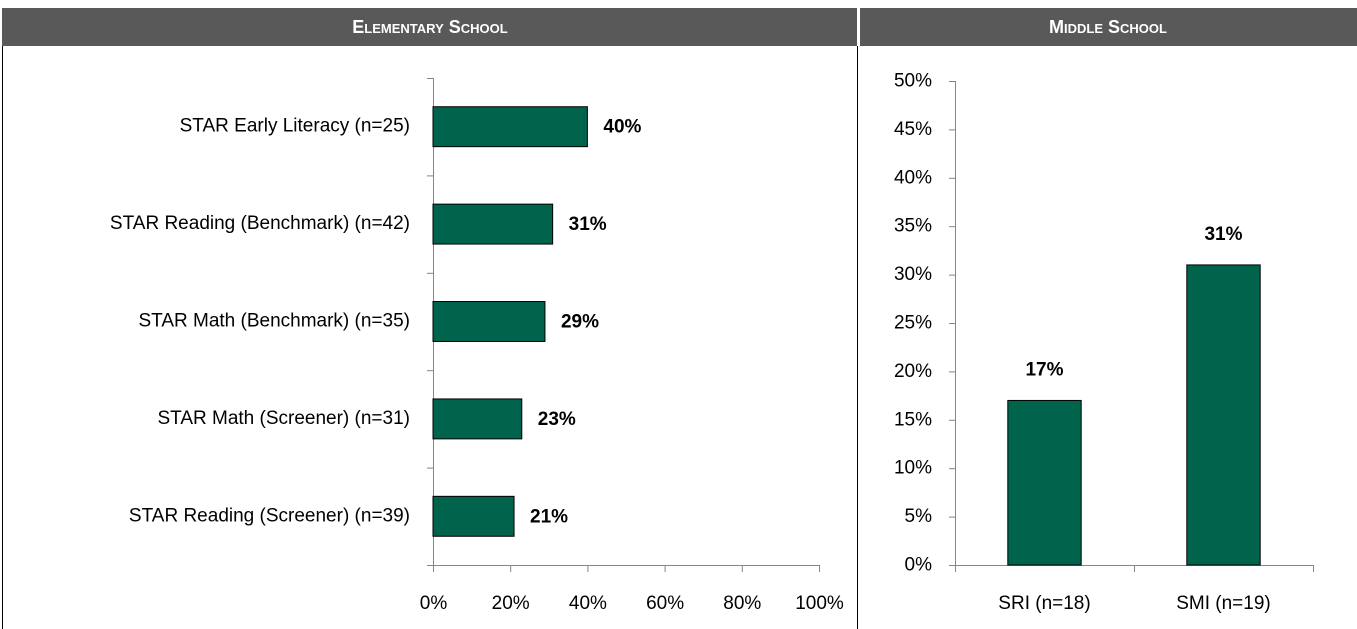  Describe the element at coordinates (588, 603) in the screenshot. I see `x-tick-label: 40%` at that location.